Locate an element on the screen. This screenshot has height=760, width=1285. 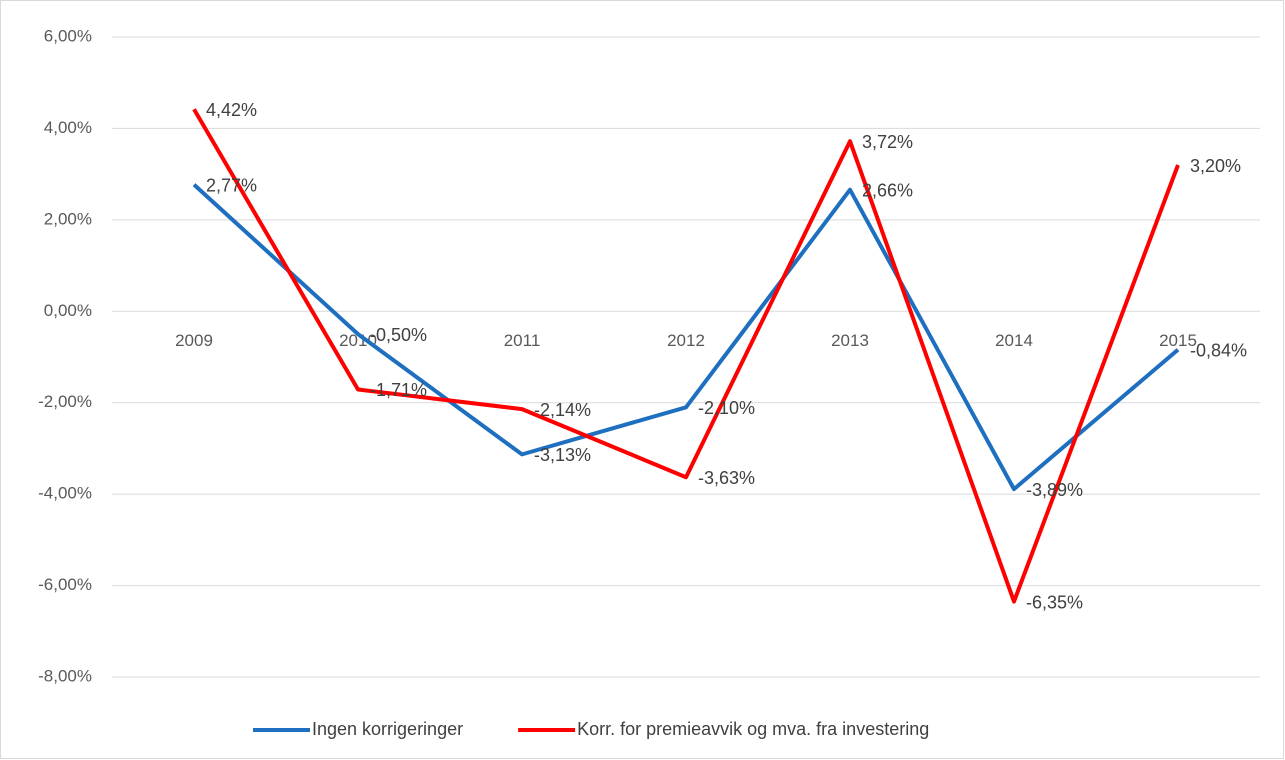
data-label: -0,50% is located at coordinates (398, 335).